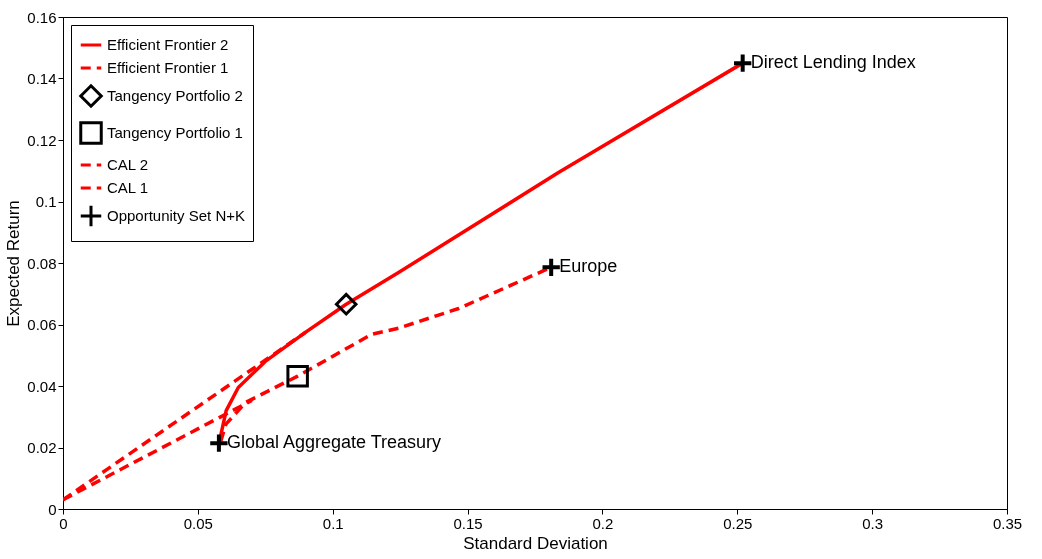  Describe the element at coordinates (42, 263) in the screenshot. I see `y-tick-label: 0.08` at that location.